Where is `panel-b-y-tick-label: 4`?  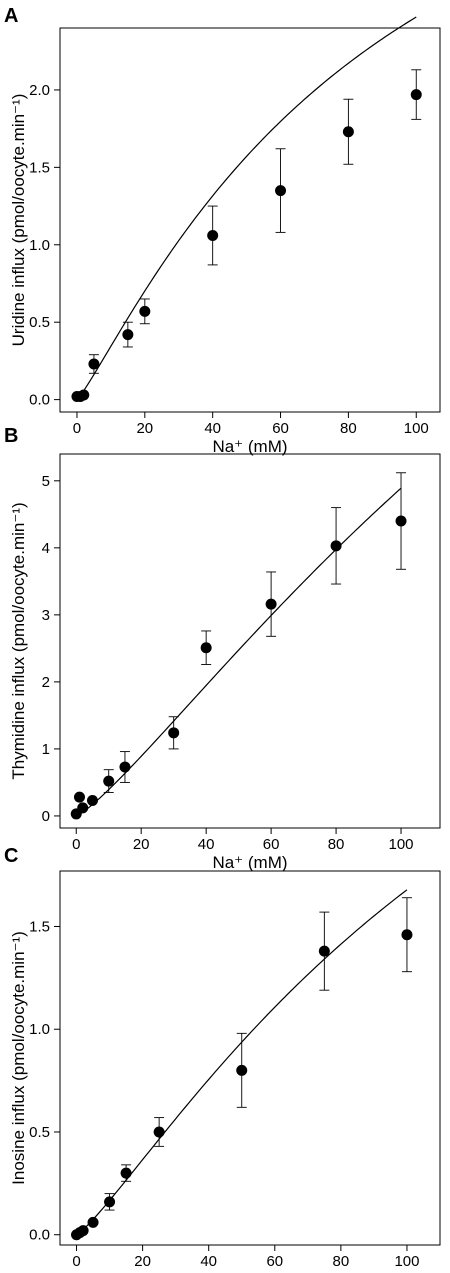
panel-b-y-tick-label: 4 is located at coordinates (46, 548).